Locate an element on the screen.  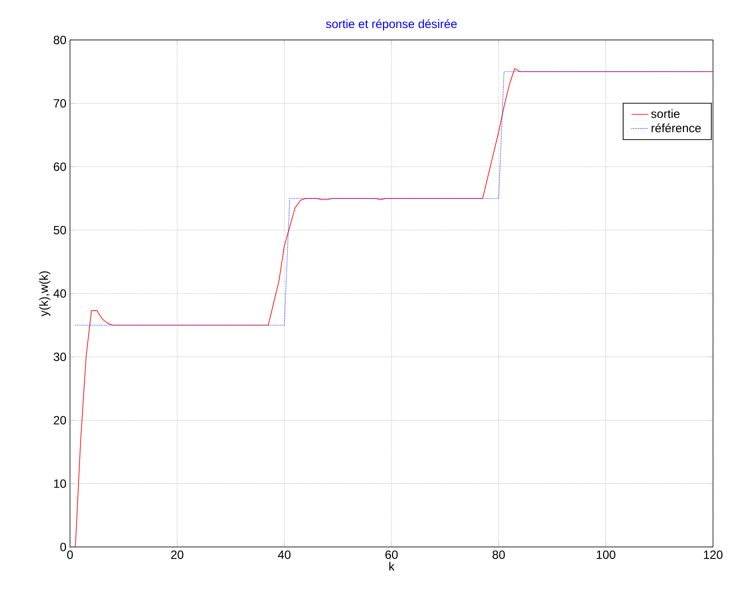
legend-label: sortie is located at coordinates (665, 113).